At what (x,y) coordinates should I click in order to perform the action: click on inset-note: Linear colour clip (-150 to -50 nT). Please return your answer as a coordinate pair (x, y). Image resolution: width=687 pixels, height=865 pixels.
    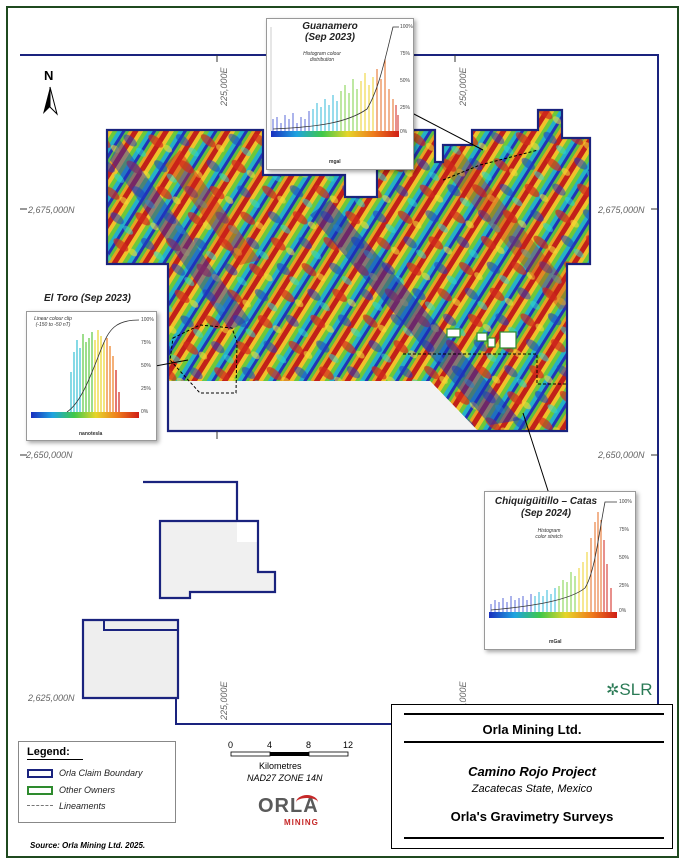
    Looking at the image, I should click on (53, 322).